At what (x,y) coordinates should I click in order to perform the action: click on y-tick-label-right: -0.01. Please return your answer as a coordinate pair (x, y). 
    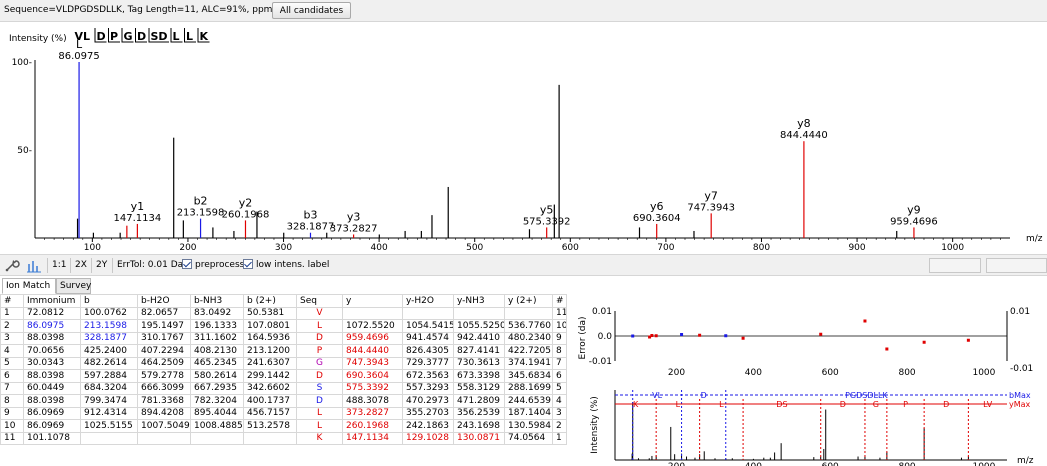
    Looking at the image, I should click on (1021, 369).